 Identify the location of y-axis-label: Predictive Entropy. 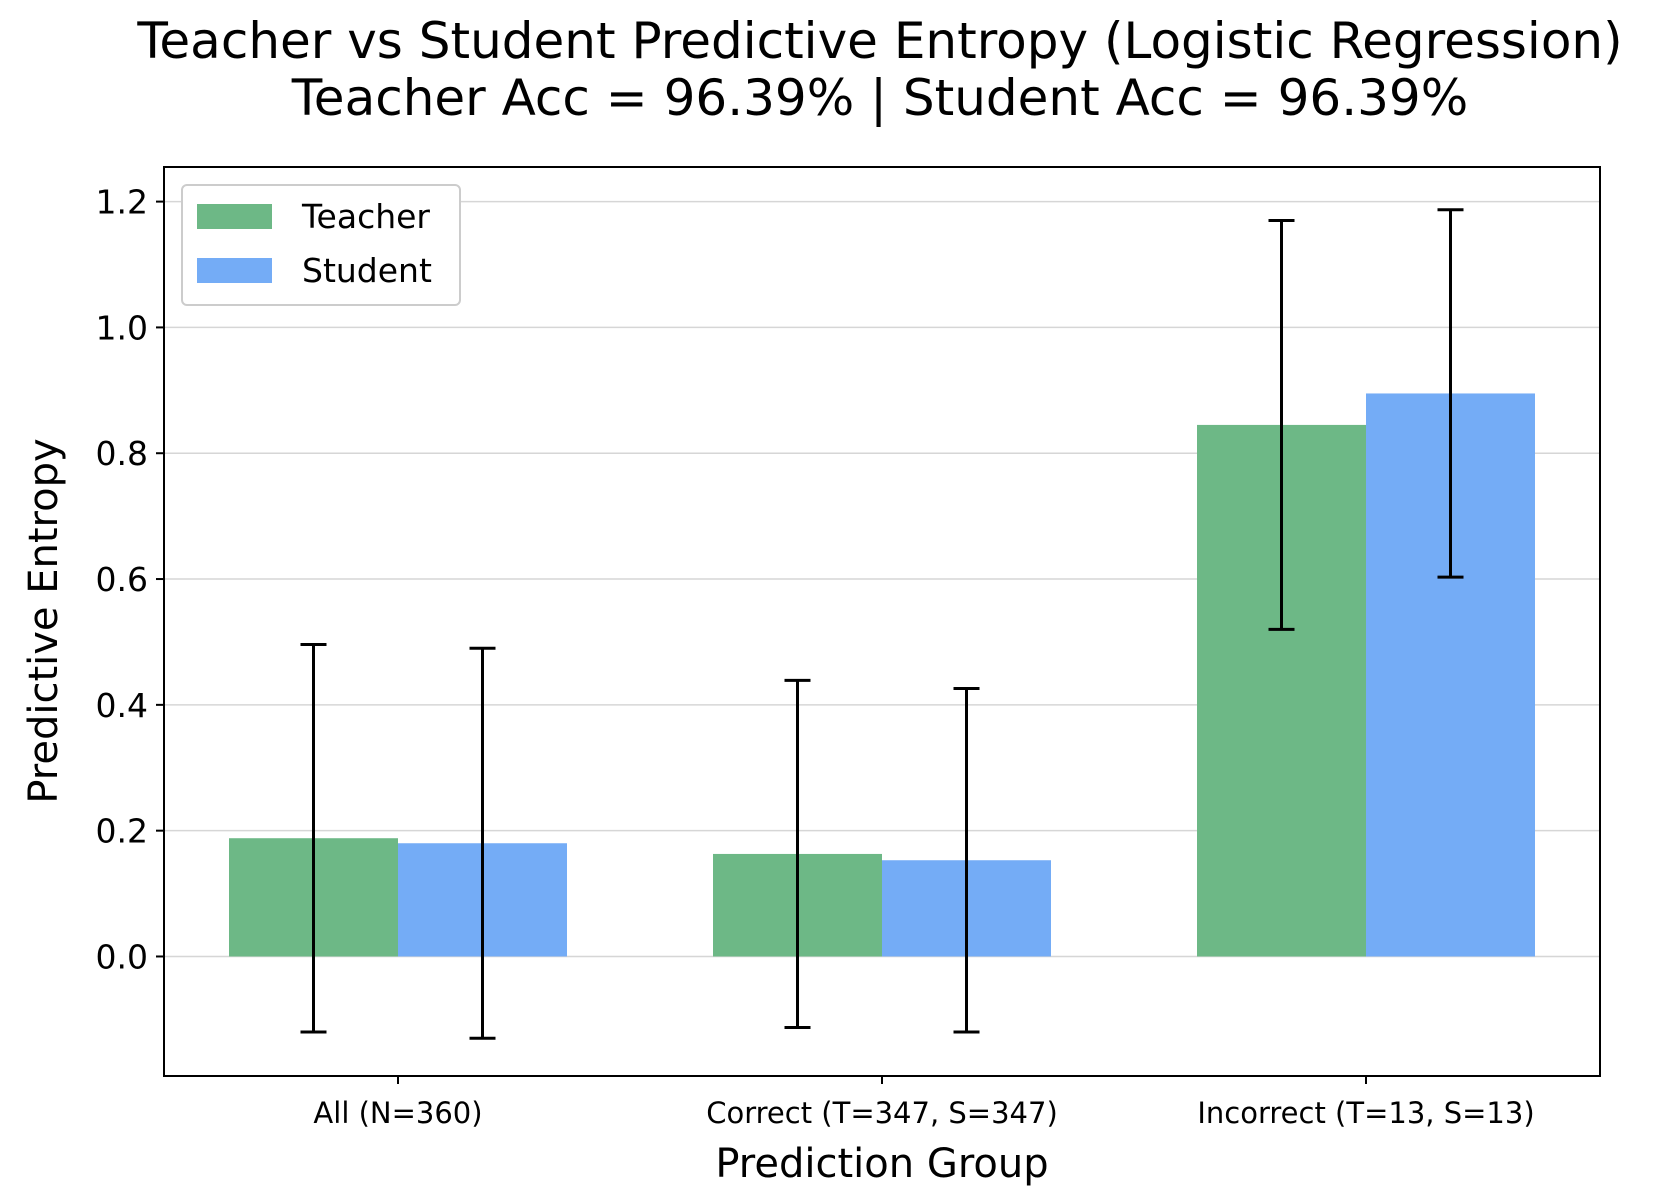
(44, 620).